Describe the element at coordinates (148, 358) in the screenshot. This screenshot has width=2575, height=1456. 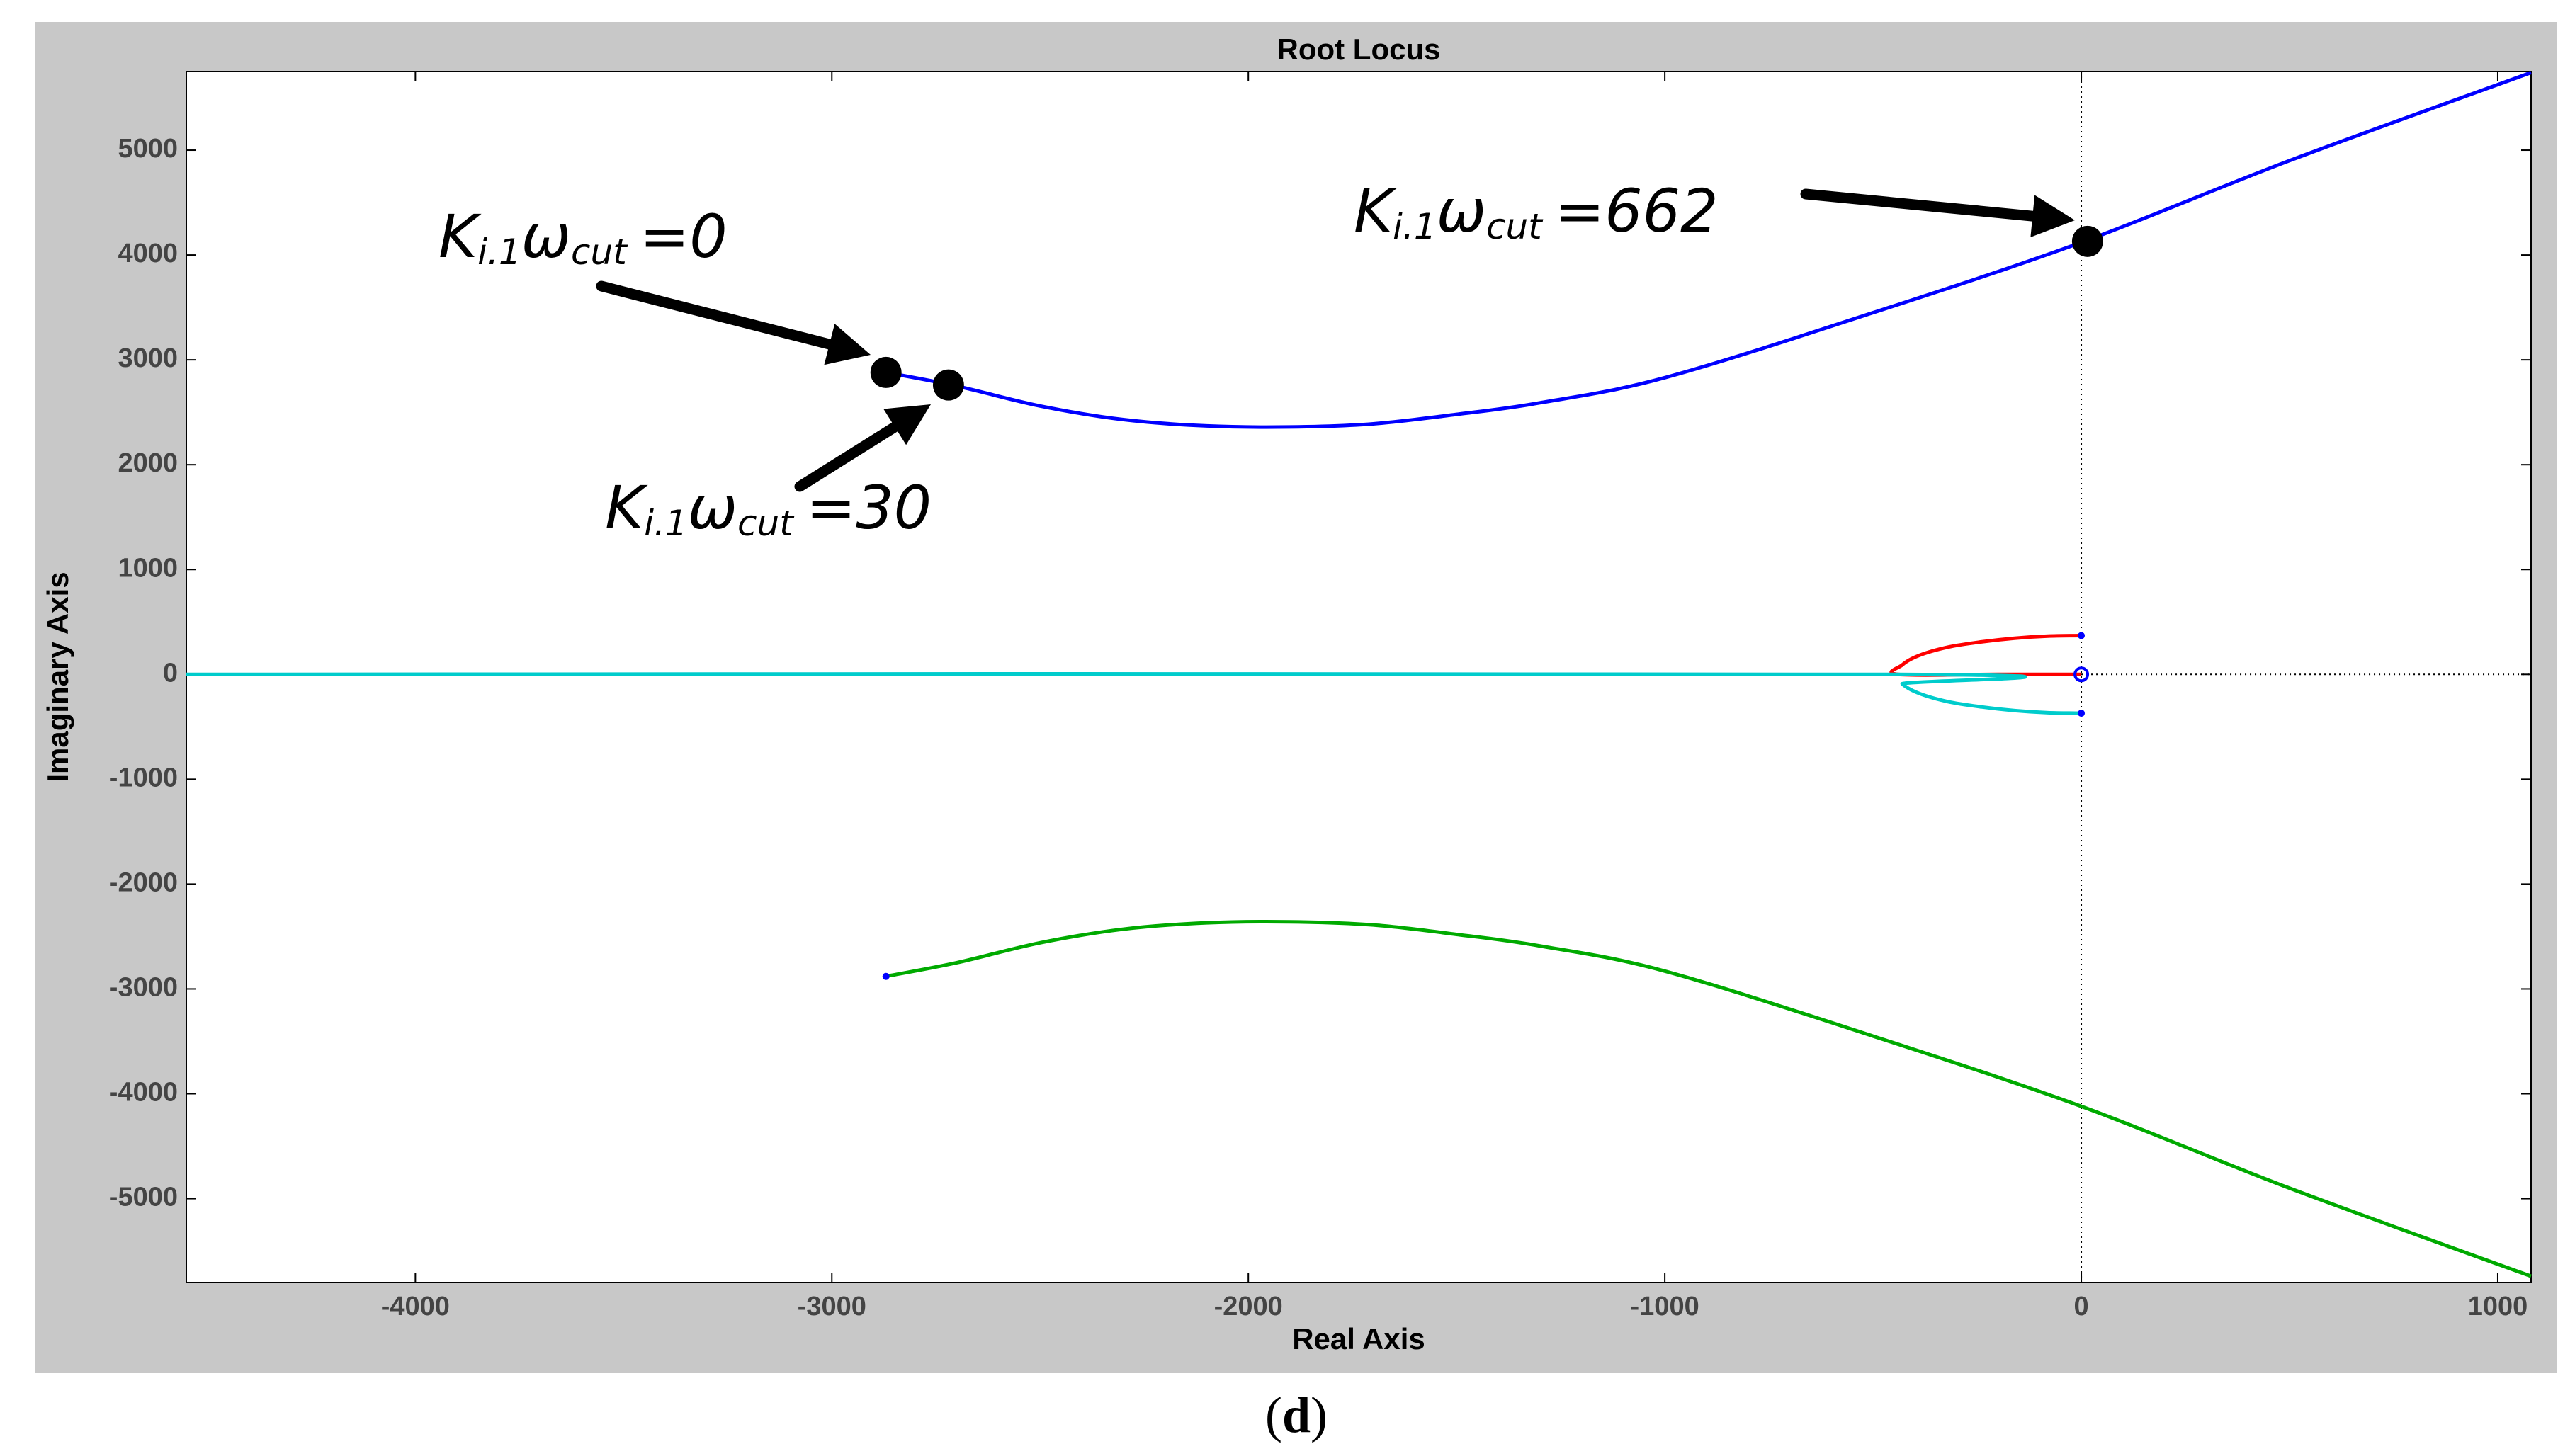
I see `y-tick-label: 3000` at that location.